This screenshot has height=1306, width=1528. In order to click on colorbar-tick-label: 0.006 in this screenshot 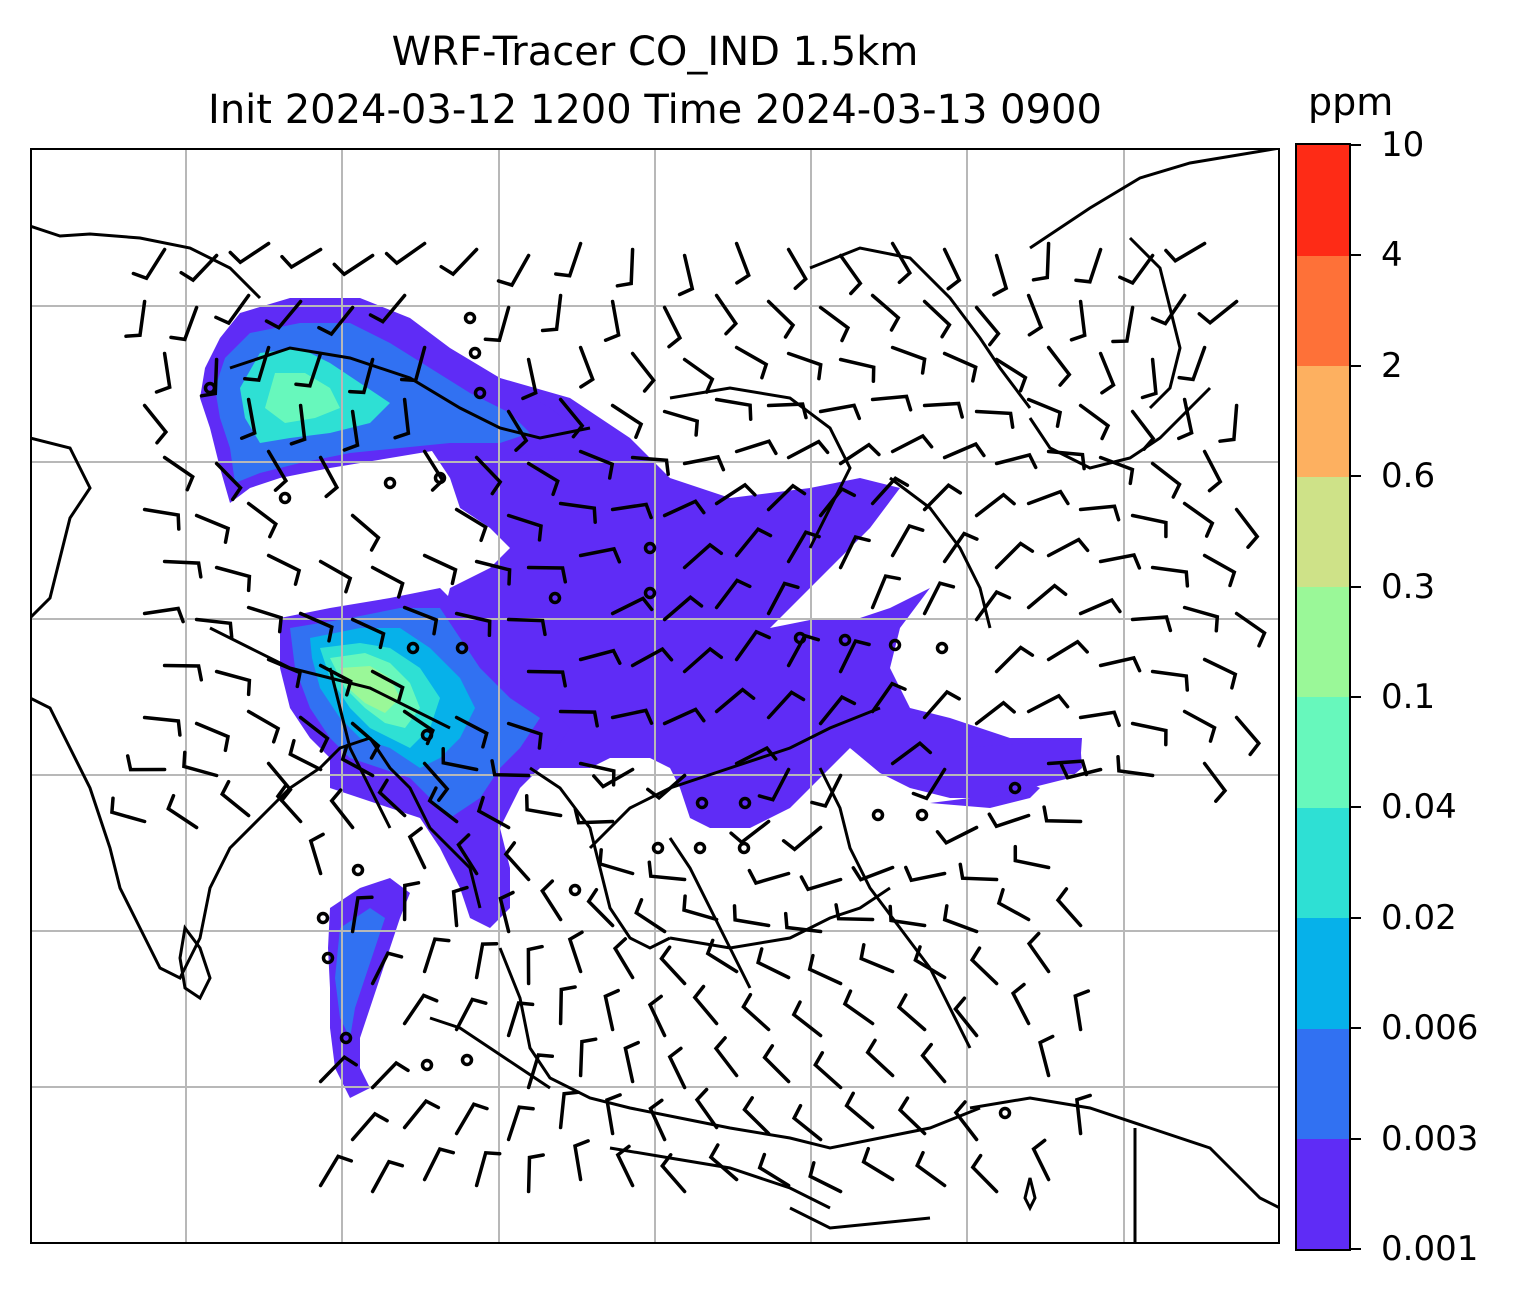, I will do `click(1430, 1028)`.